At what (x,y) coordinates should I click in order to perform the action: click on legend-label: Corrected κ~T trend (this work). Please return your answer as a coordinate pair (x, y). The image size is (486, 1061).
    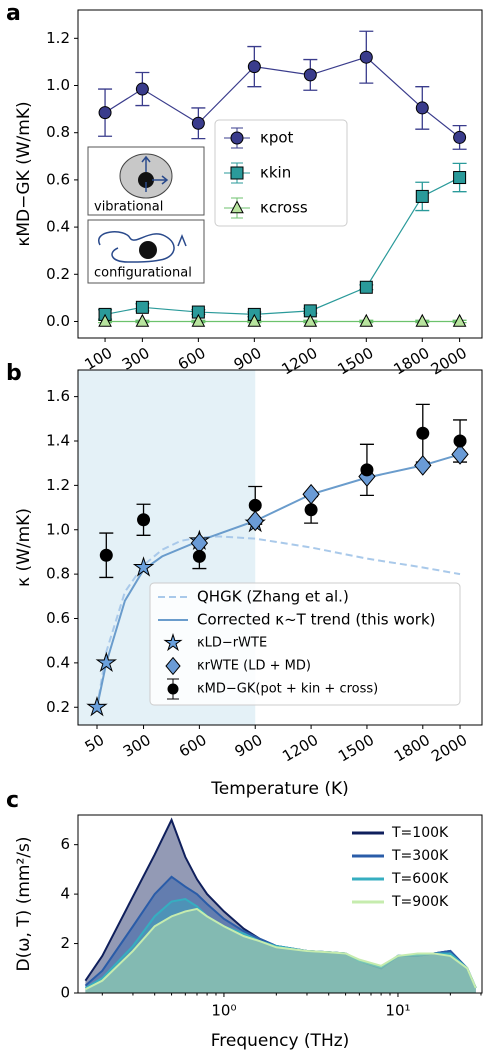
    Looking at the image, I should click on (316, 620).